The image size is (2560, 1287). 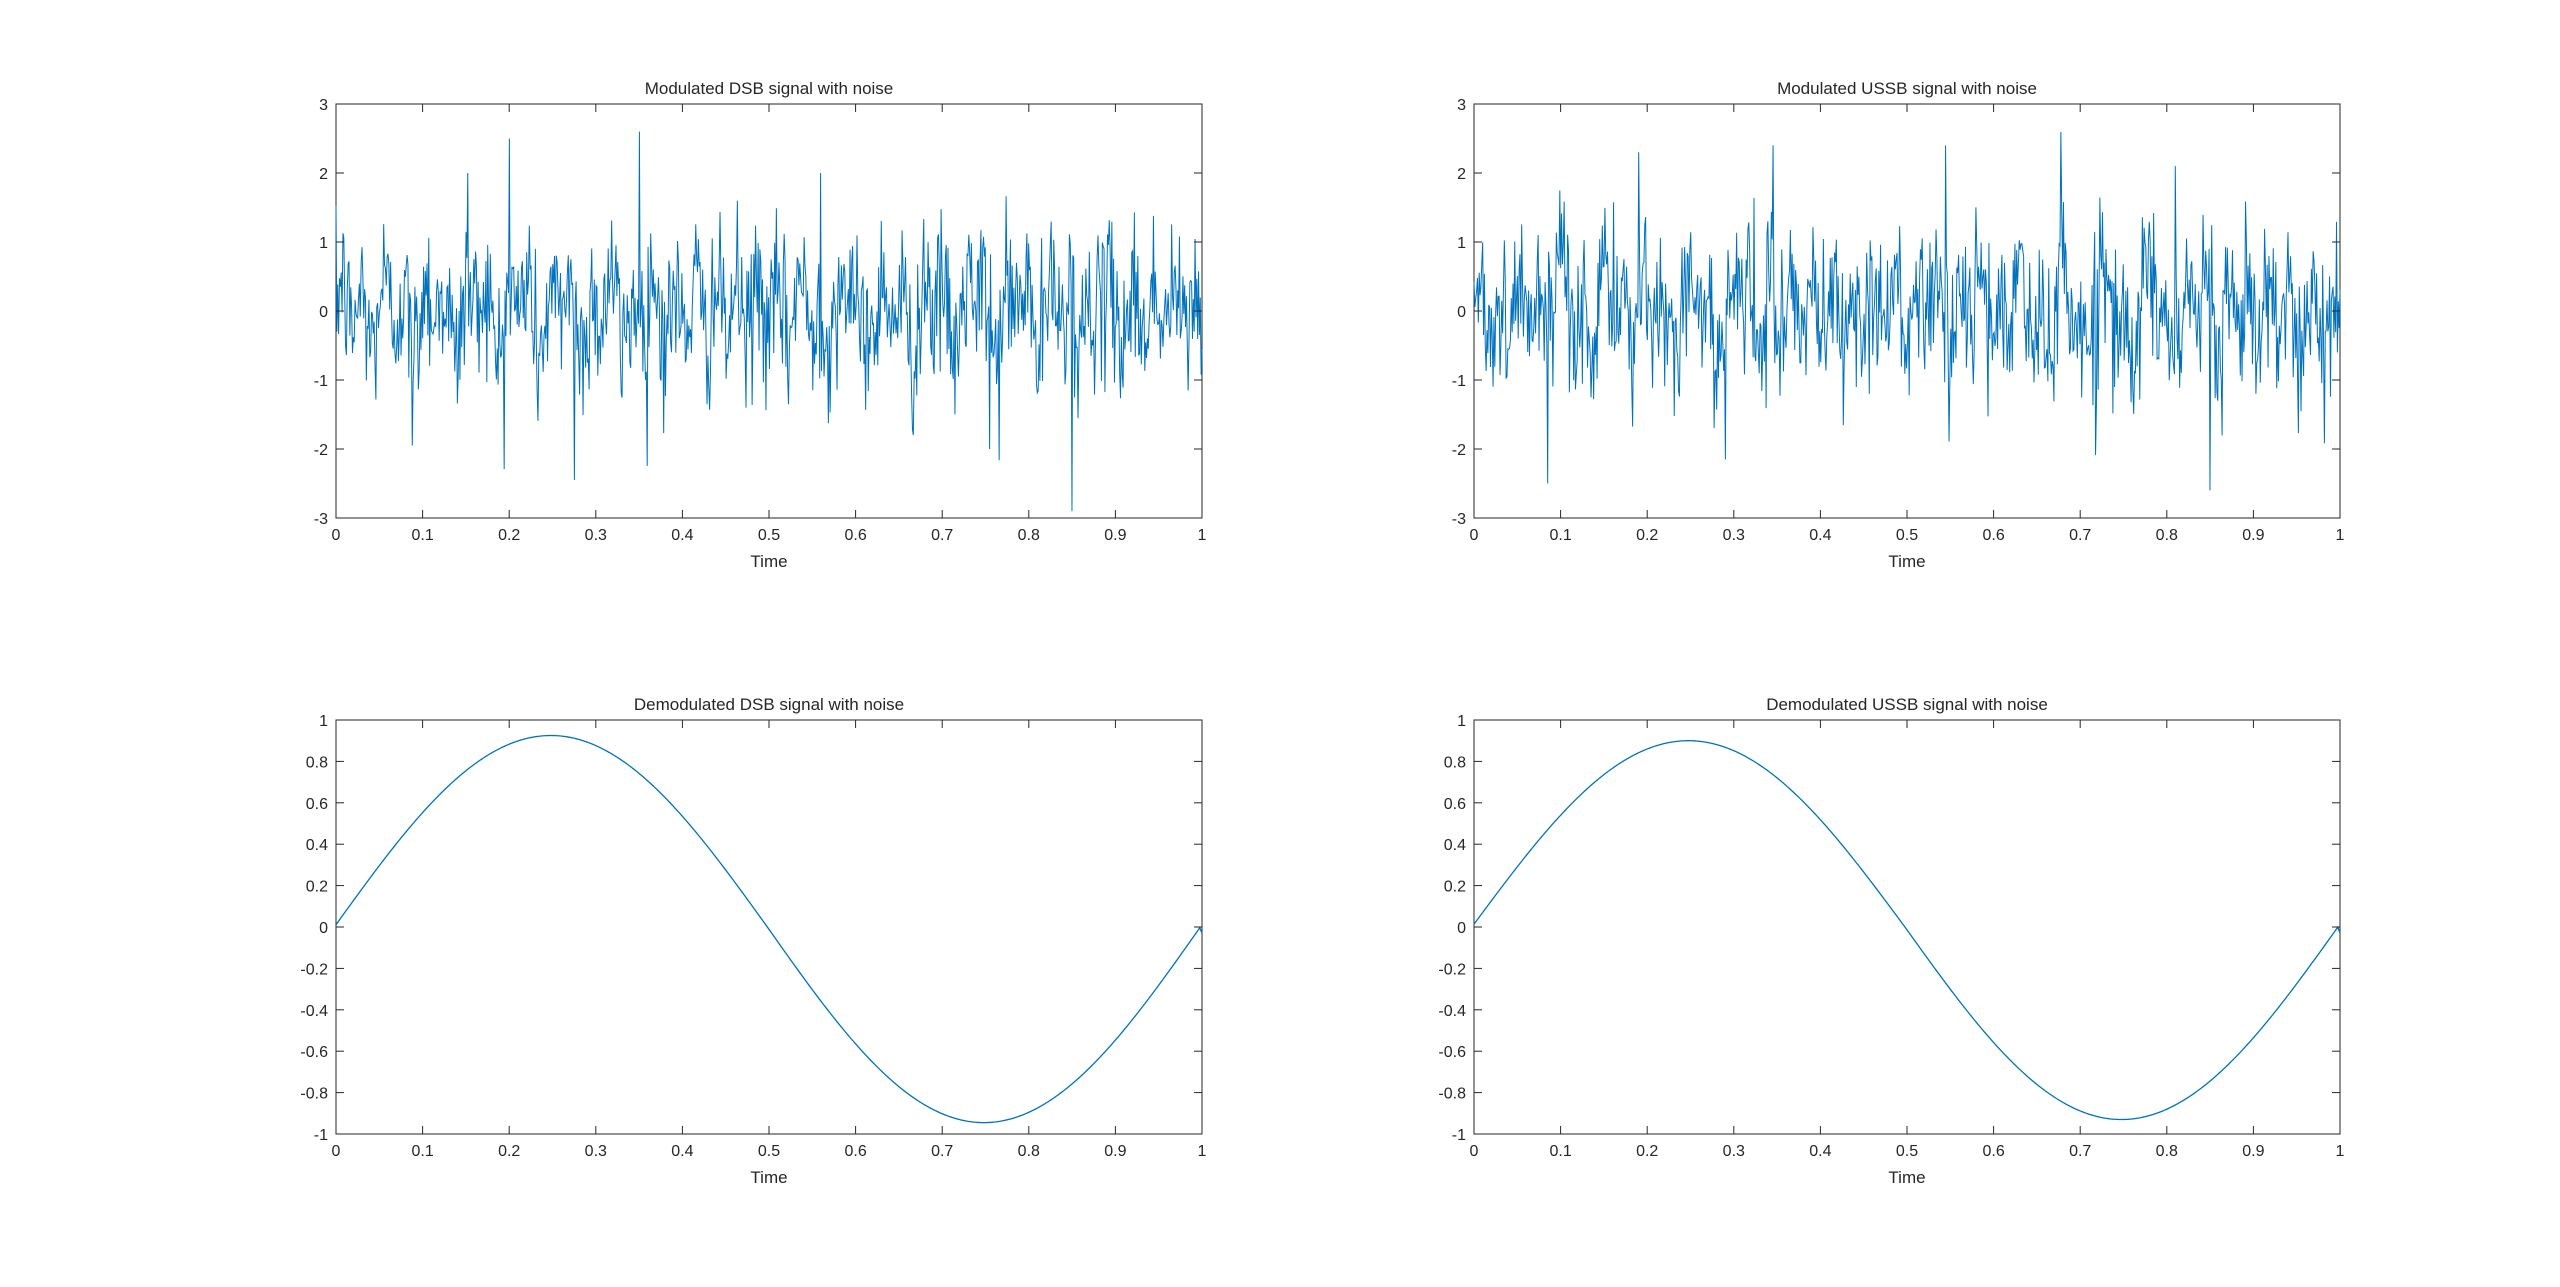 I want to click on y-tick-label: -0.8, so click(x=1452, y=1094).